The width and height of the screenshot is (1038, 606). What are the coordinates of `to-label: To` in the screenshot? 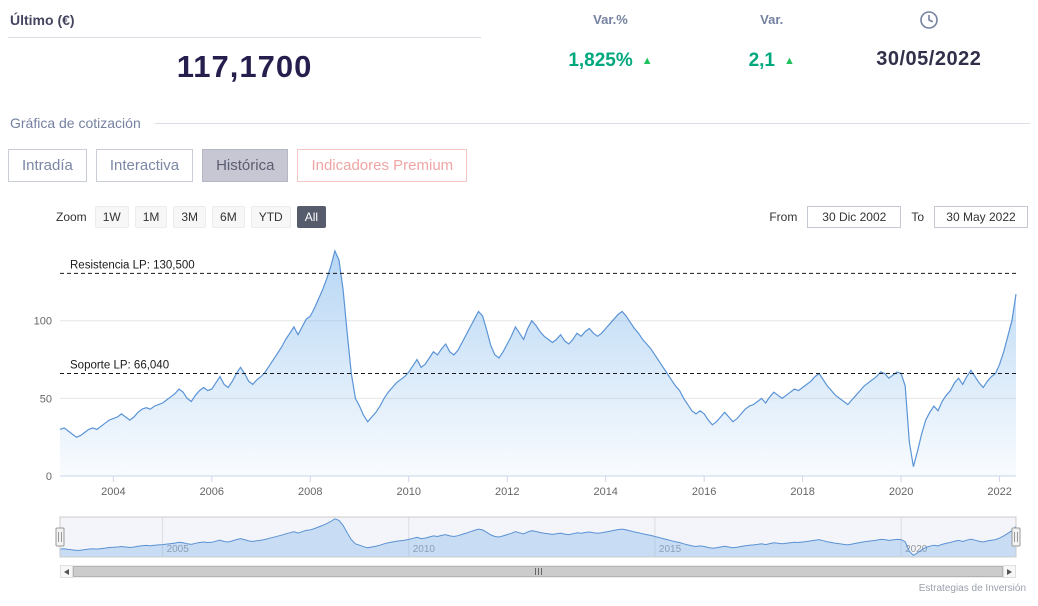 It's located at (917, 217).